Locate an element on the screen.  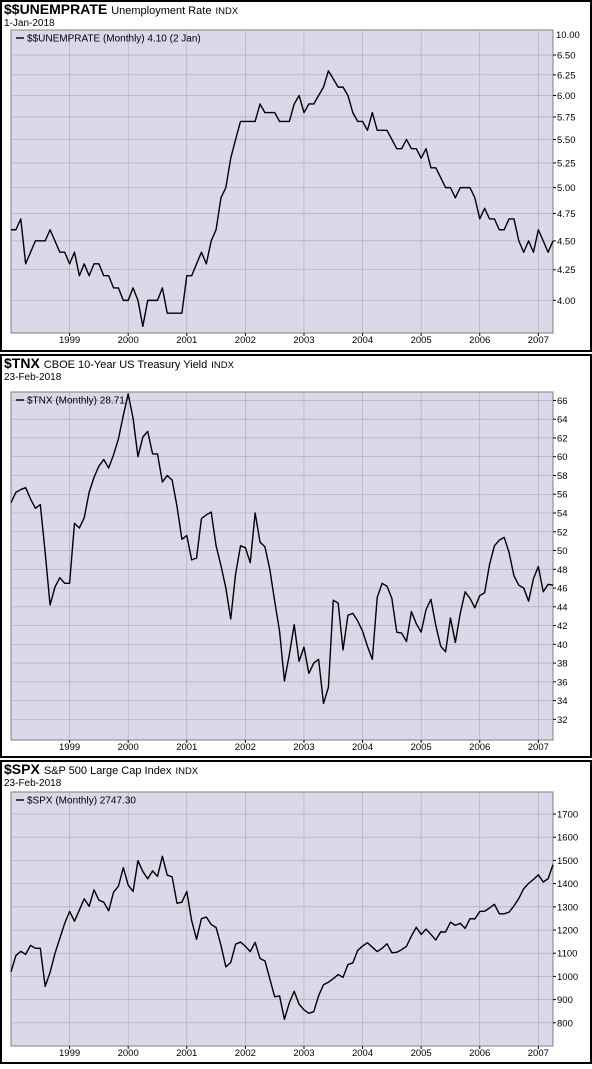
legend-label: $TNX (Monthly) 28.71 is located at coordinates (76, 401).